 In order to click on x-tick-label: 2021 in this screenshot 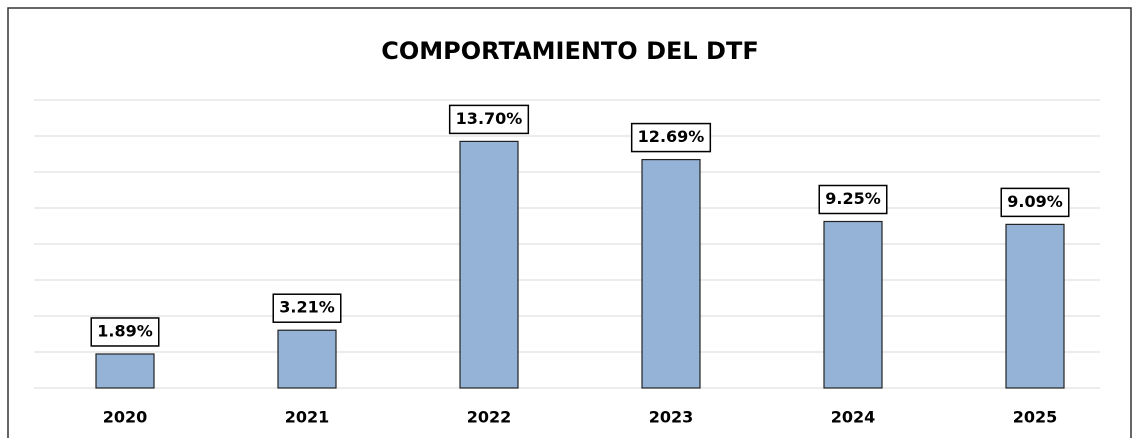, I will do `click(307, 417)`.